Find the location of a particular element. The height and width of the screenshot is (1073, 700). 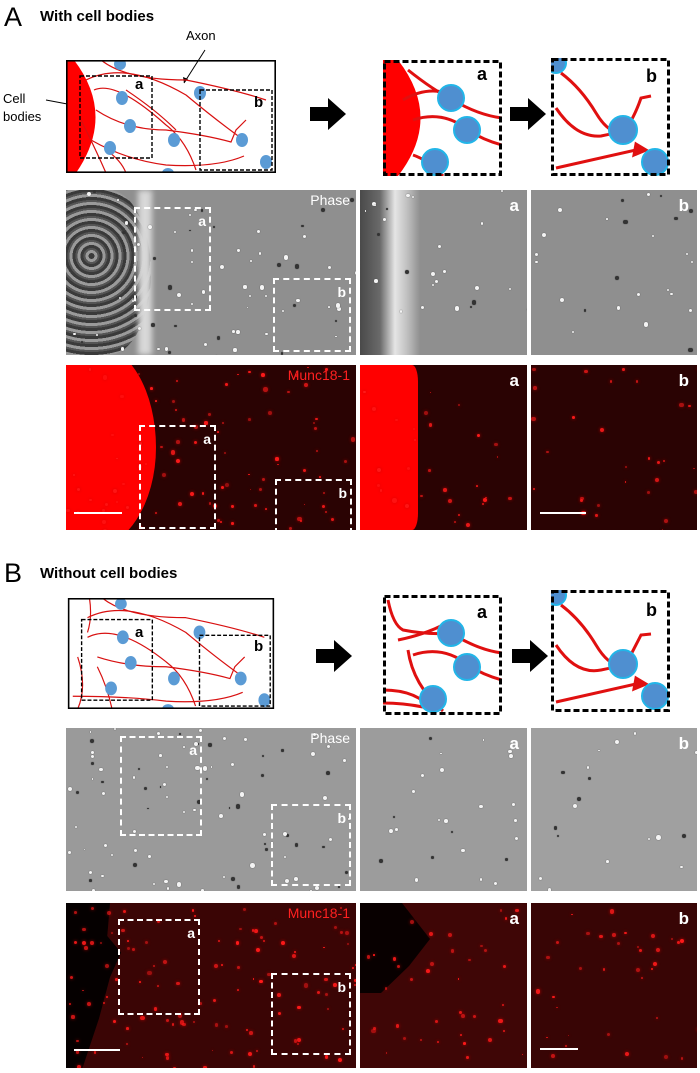

axons is located at coordinates (173, 116).